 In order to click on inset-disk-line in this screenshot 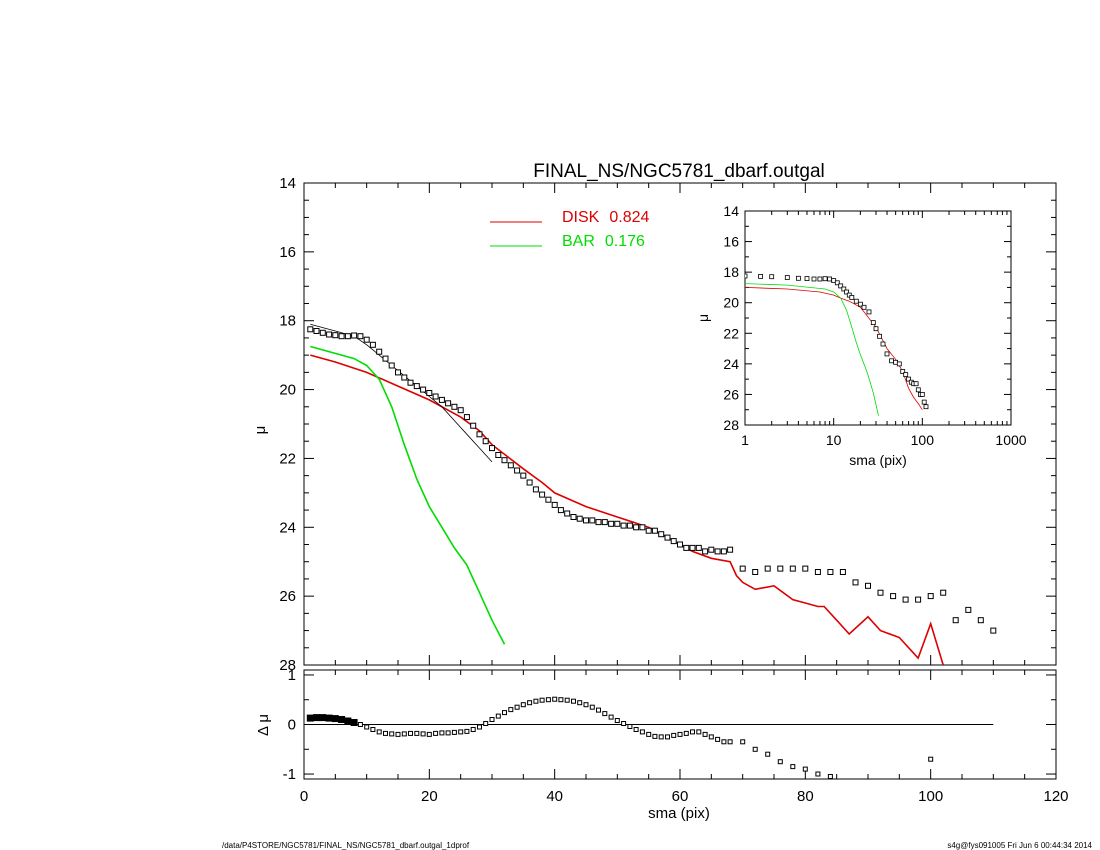, I will do `click(834, 348)`.